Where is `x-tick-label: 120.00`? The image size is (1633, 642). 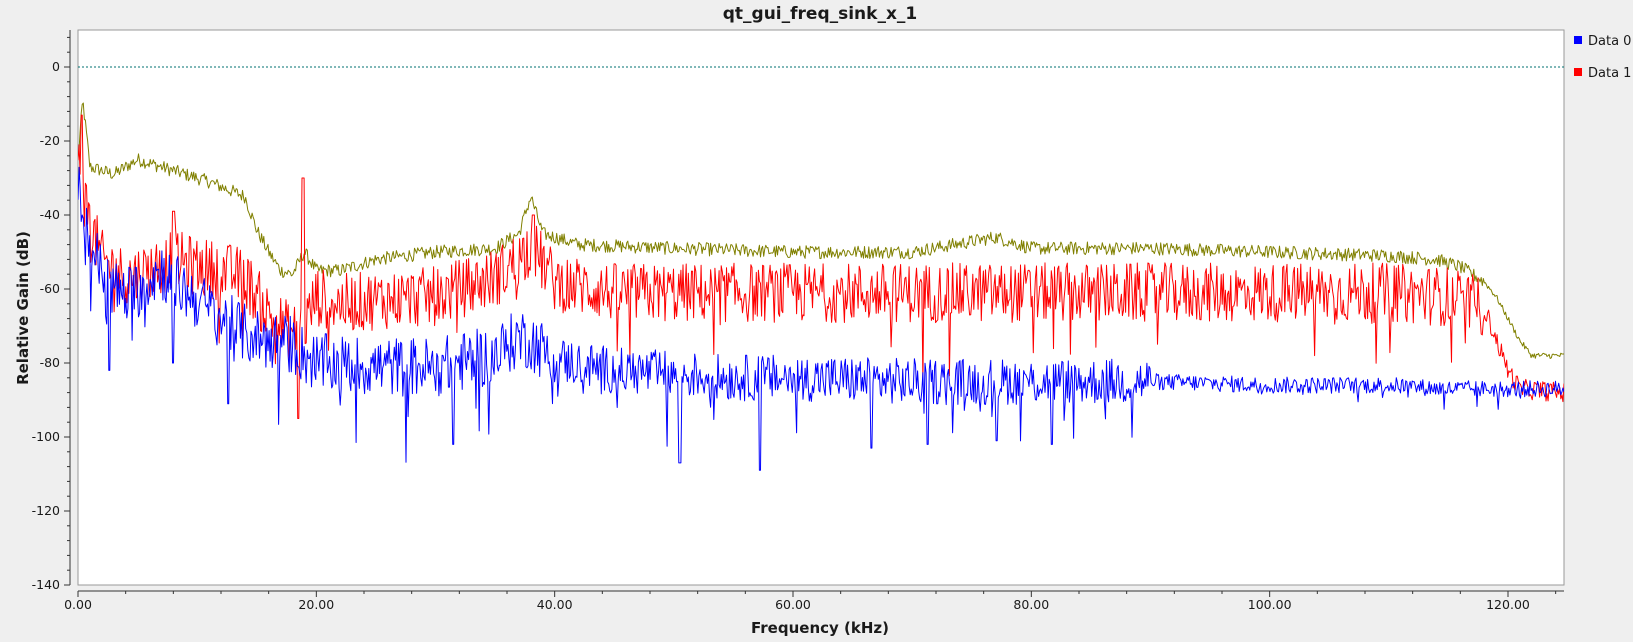
x-tick-label: 120.00 is located at coordinates (1508, 604).